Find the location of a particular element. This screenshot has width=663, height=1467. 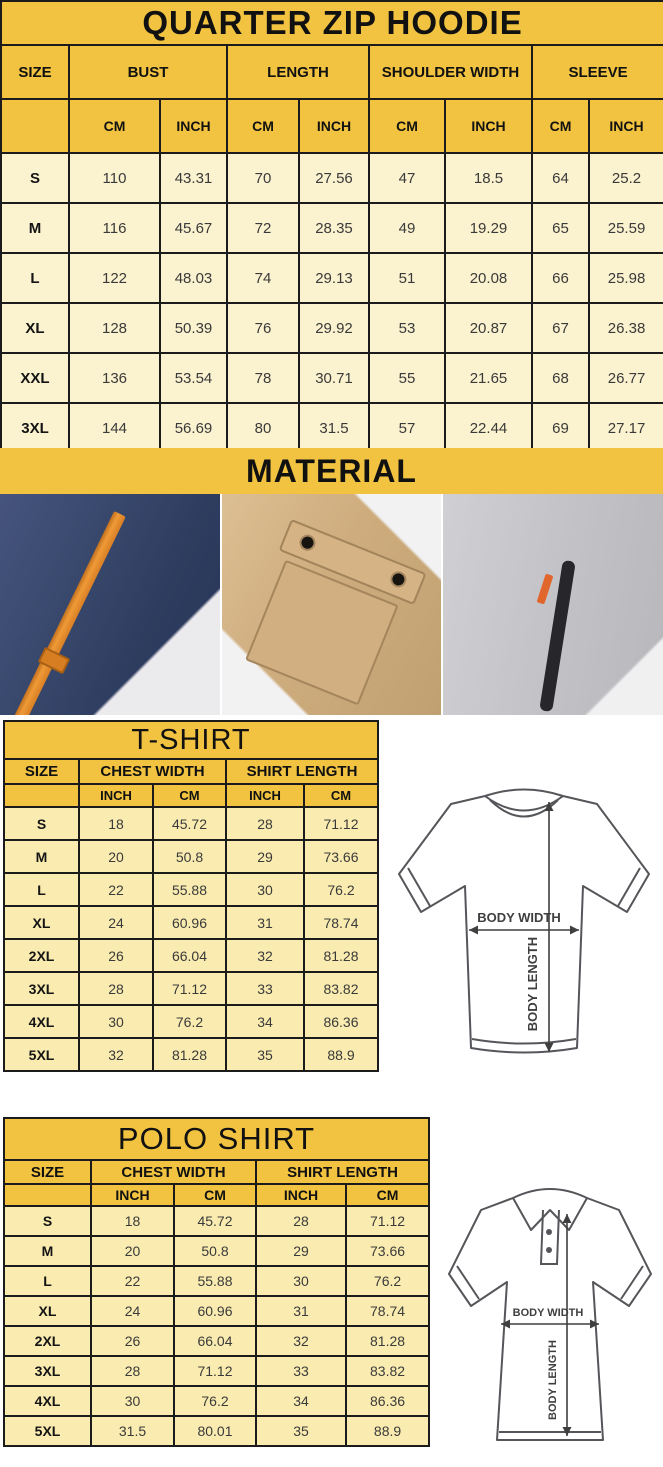

value-cell: 83.82 is located at coordinates (341, 988).